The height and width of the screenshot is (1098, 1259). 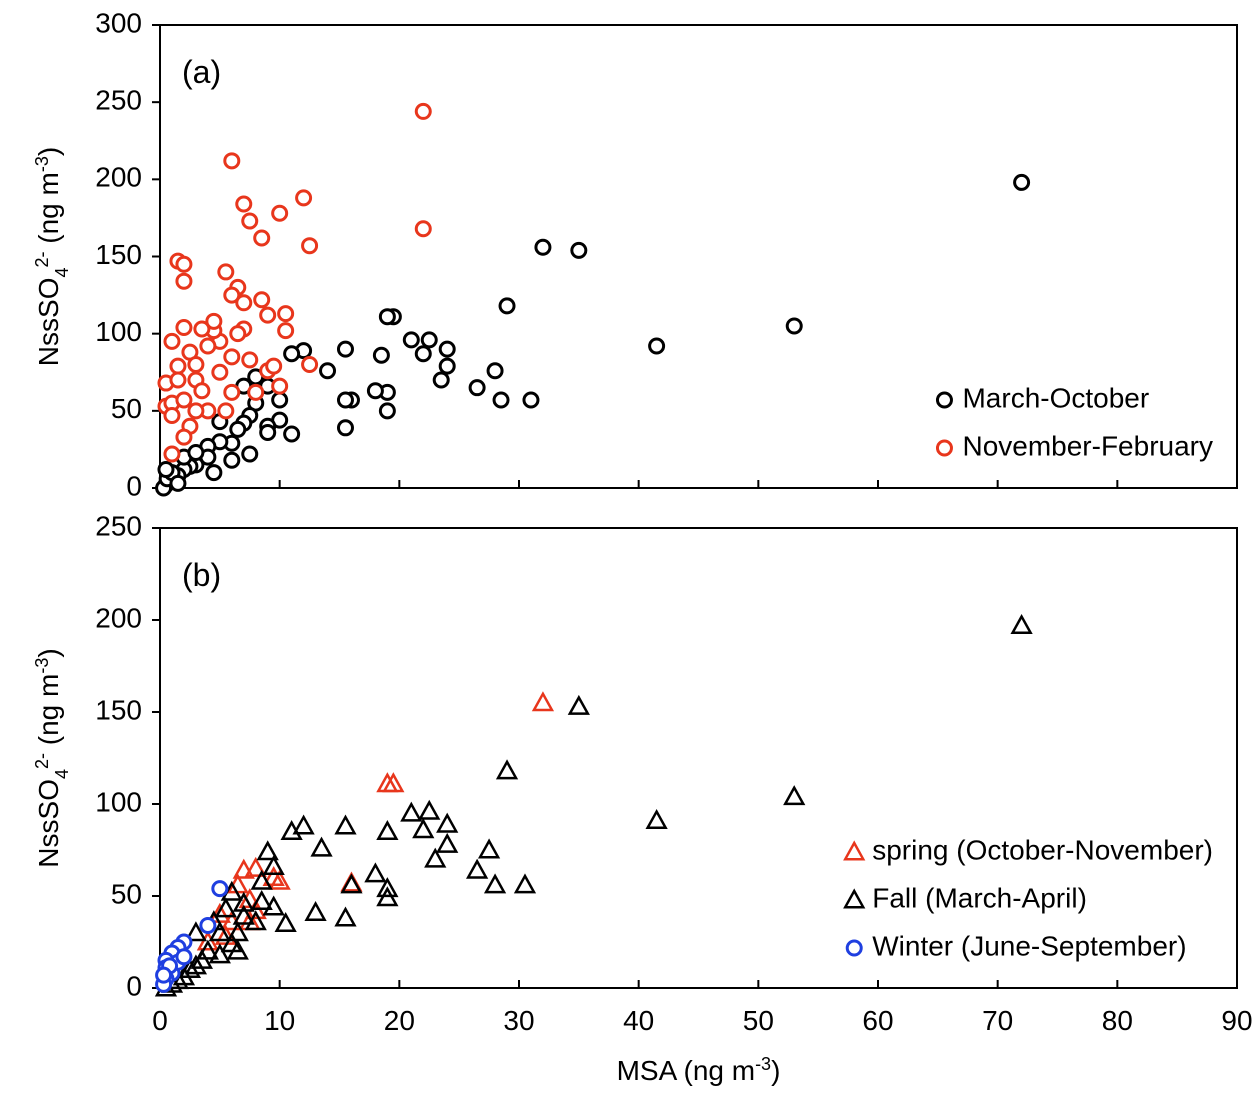 What do you see at coordinates (118, 801) in the screenshot?
I see `y-tick-label: 100` at bounding box center [118, 801].